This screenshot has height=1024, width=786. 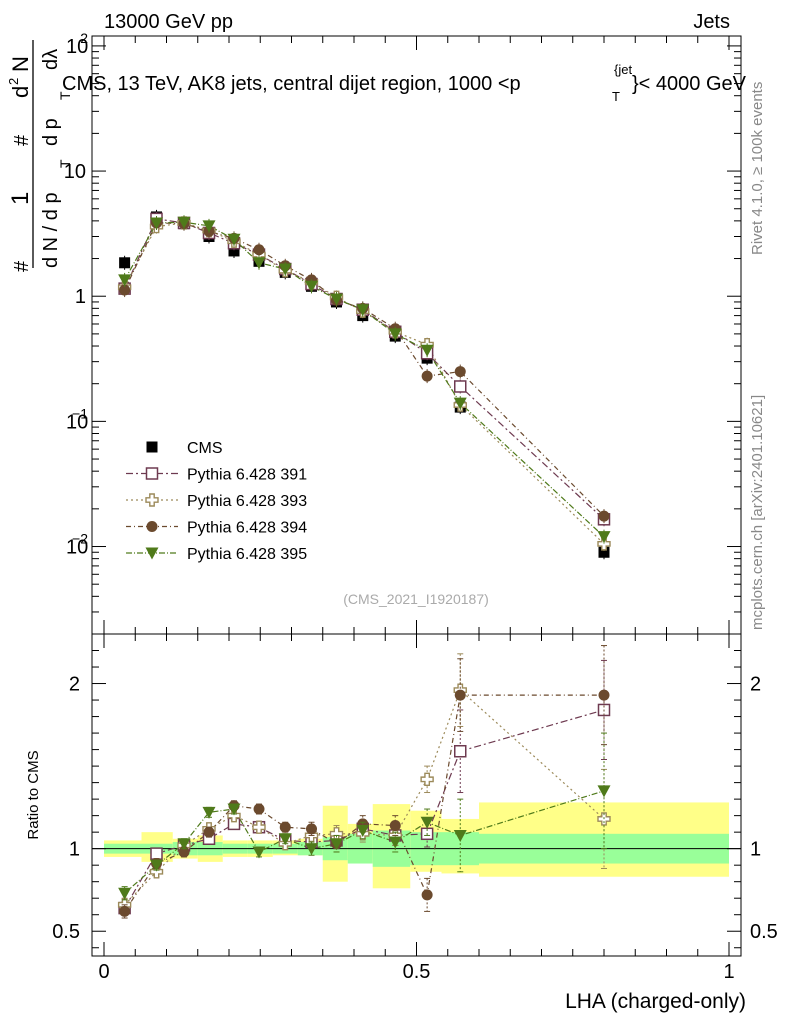 I want to click on y-tick-exponent: 2, so click(x=84, y=38).